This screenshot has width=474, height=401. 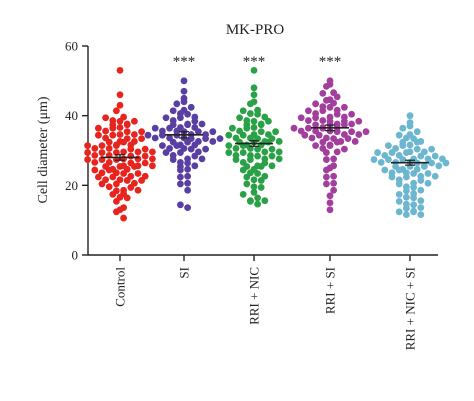 What do you see at coordinates (43, 149) in the screenshot?
I see `y-axis-label: Cell diameter (μm)` at bounding box center [43, 149].